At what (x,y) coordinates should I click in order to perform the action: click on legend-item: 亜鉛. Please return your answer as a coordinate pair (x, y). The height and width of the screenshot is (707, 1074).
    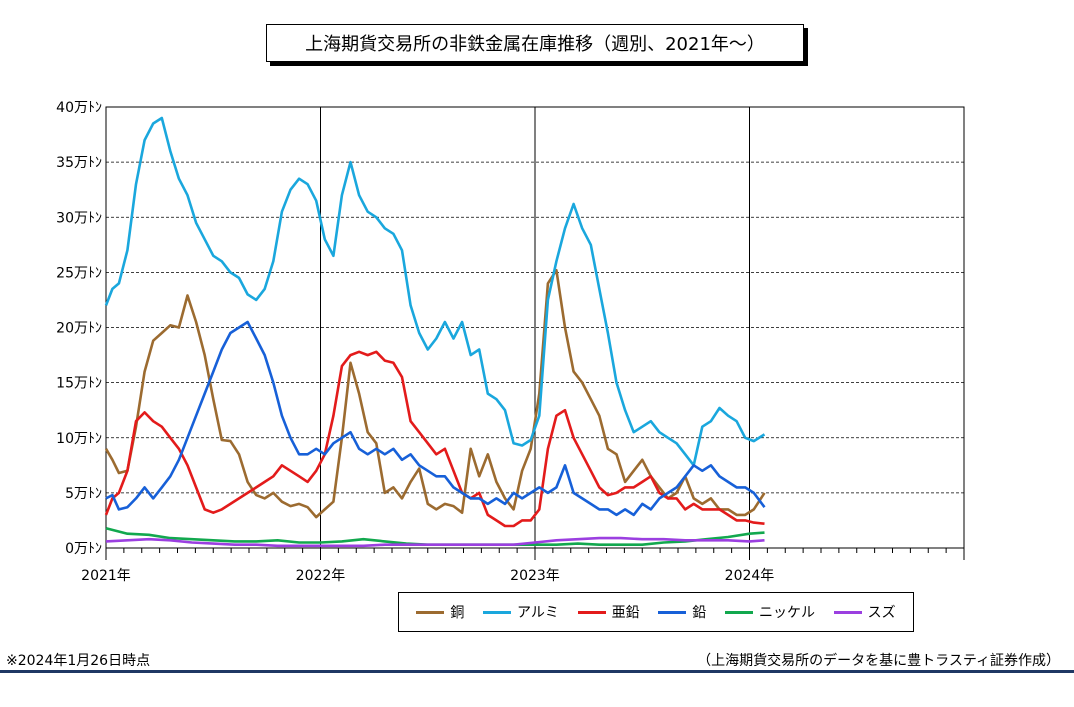
    Looking at the image, I should click on (608, 612).